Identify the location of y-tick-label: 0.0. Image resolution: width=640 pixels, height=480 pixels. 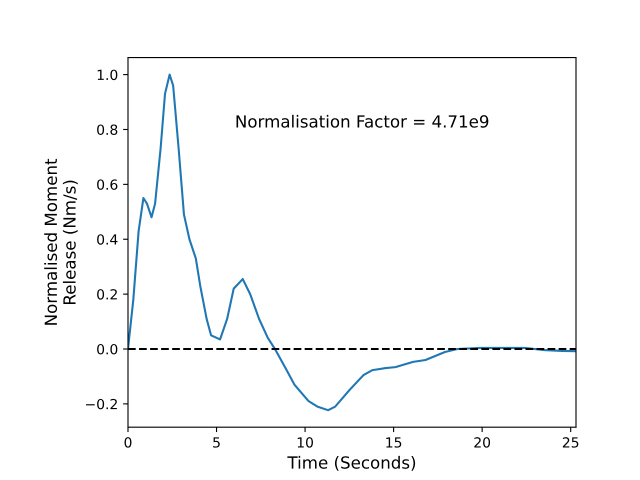
(107, 349).